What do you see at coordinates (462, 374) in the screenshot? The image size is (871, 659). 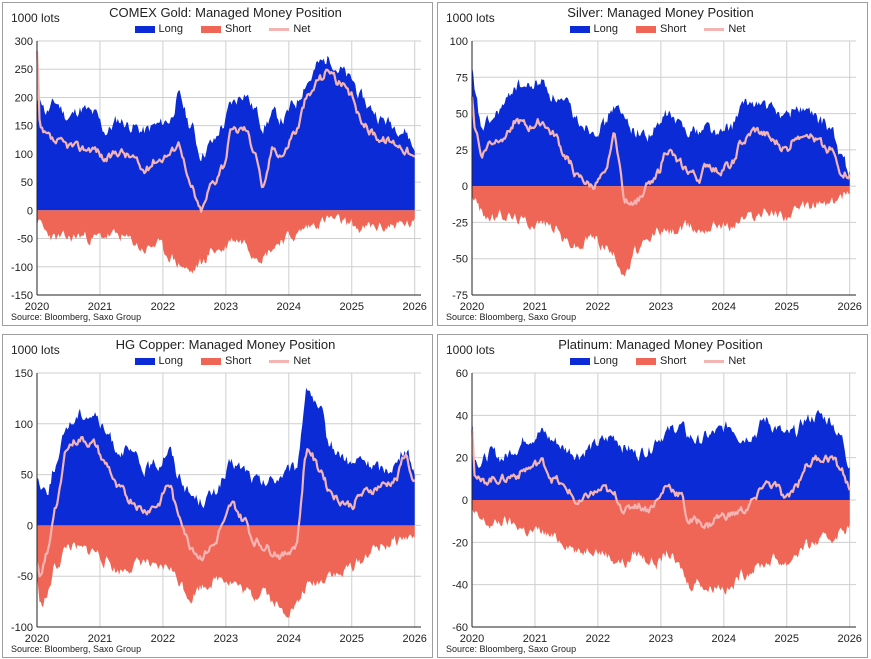 I see `y-tick-label: 60` at bounding box center [462, 374].